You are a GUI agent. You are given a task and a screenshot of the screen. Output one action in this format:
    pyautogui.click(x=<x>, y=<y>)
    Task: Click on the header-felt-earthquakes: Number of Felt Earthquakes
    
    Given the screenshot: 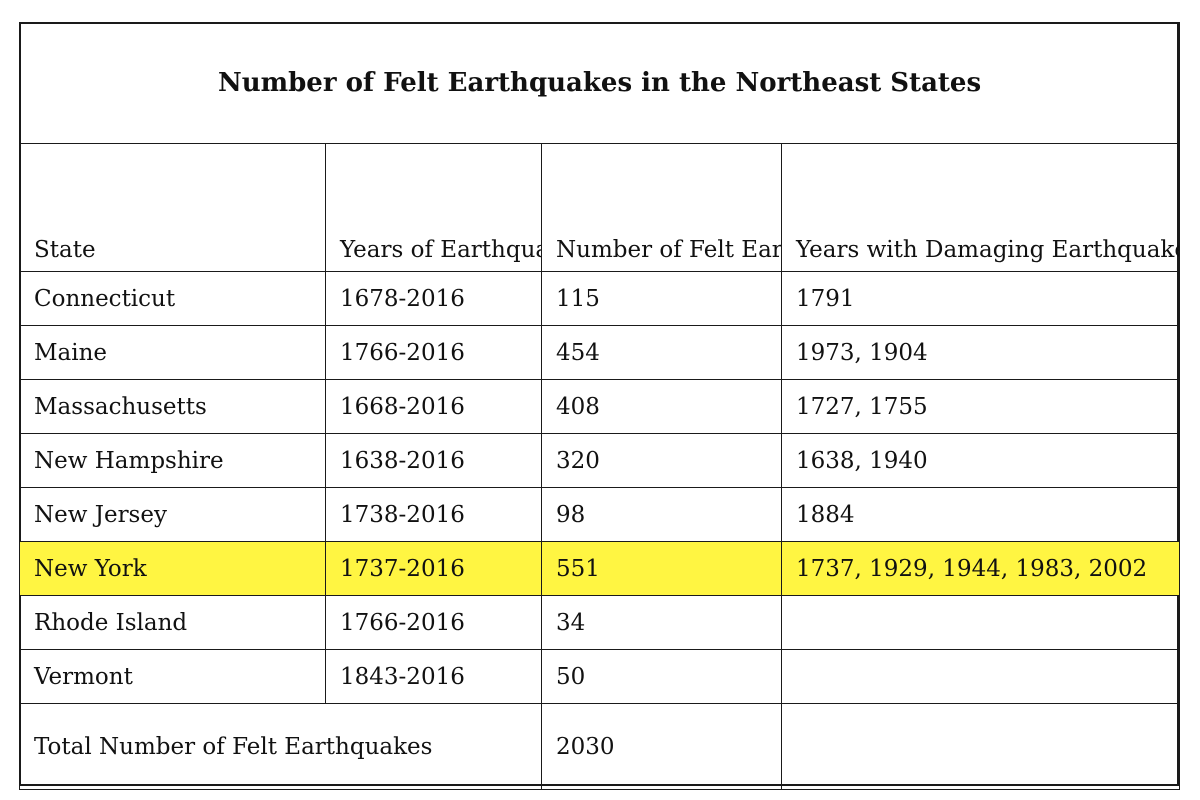 What is the action you would take?
    pyautogui.click(x=661, y=207)
    